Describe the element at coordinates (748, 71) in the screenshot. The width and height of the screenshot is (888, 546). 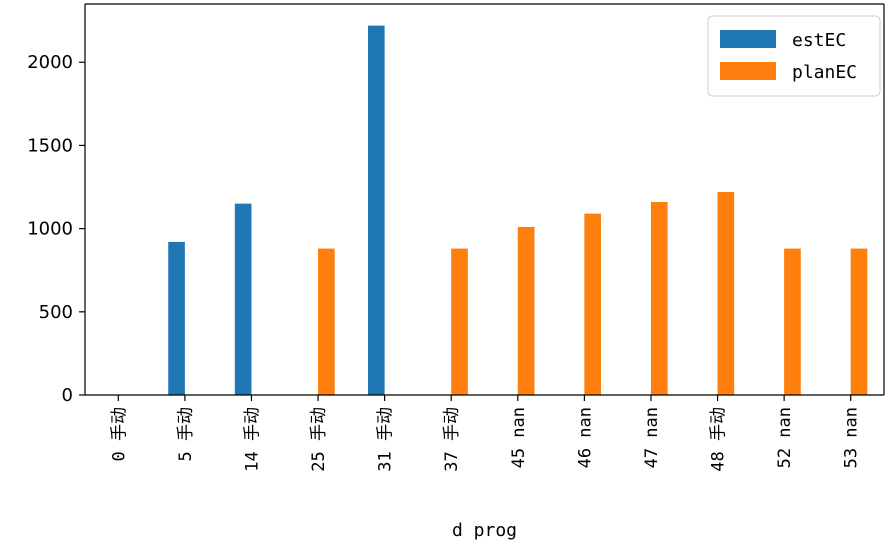
I see `legend-swatch-planEC` at that location.